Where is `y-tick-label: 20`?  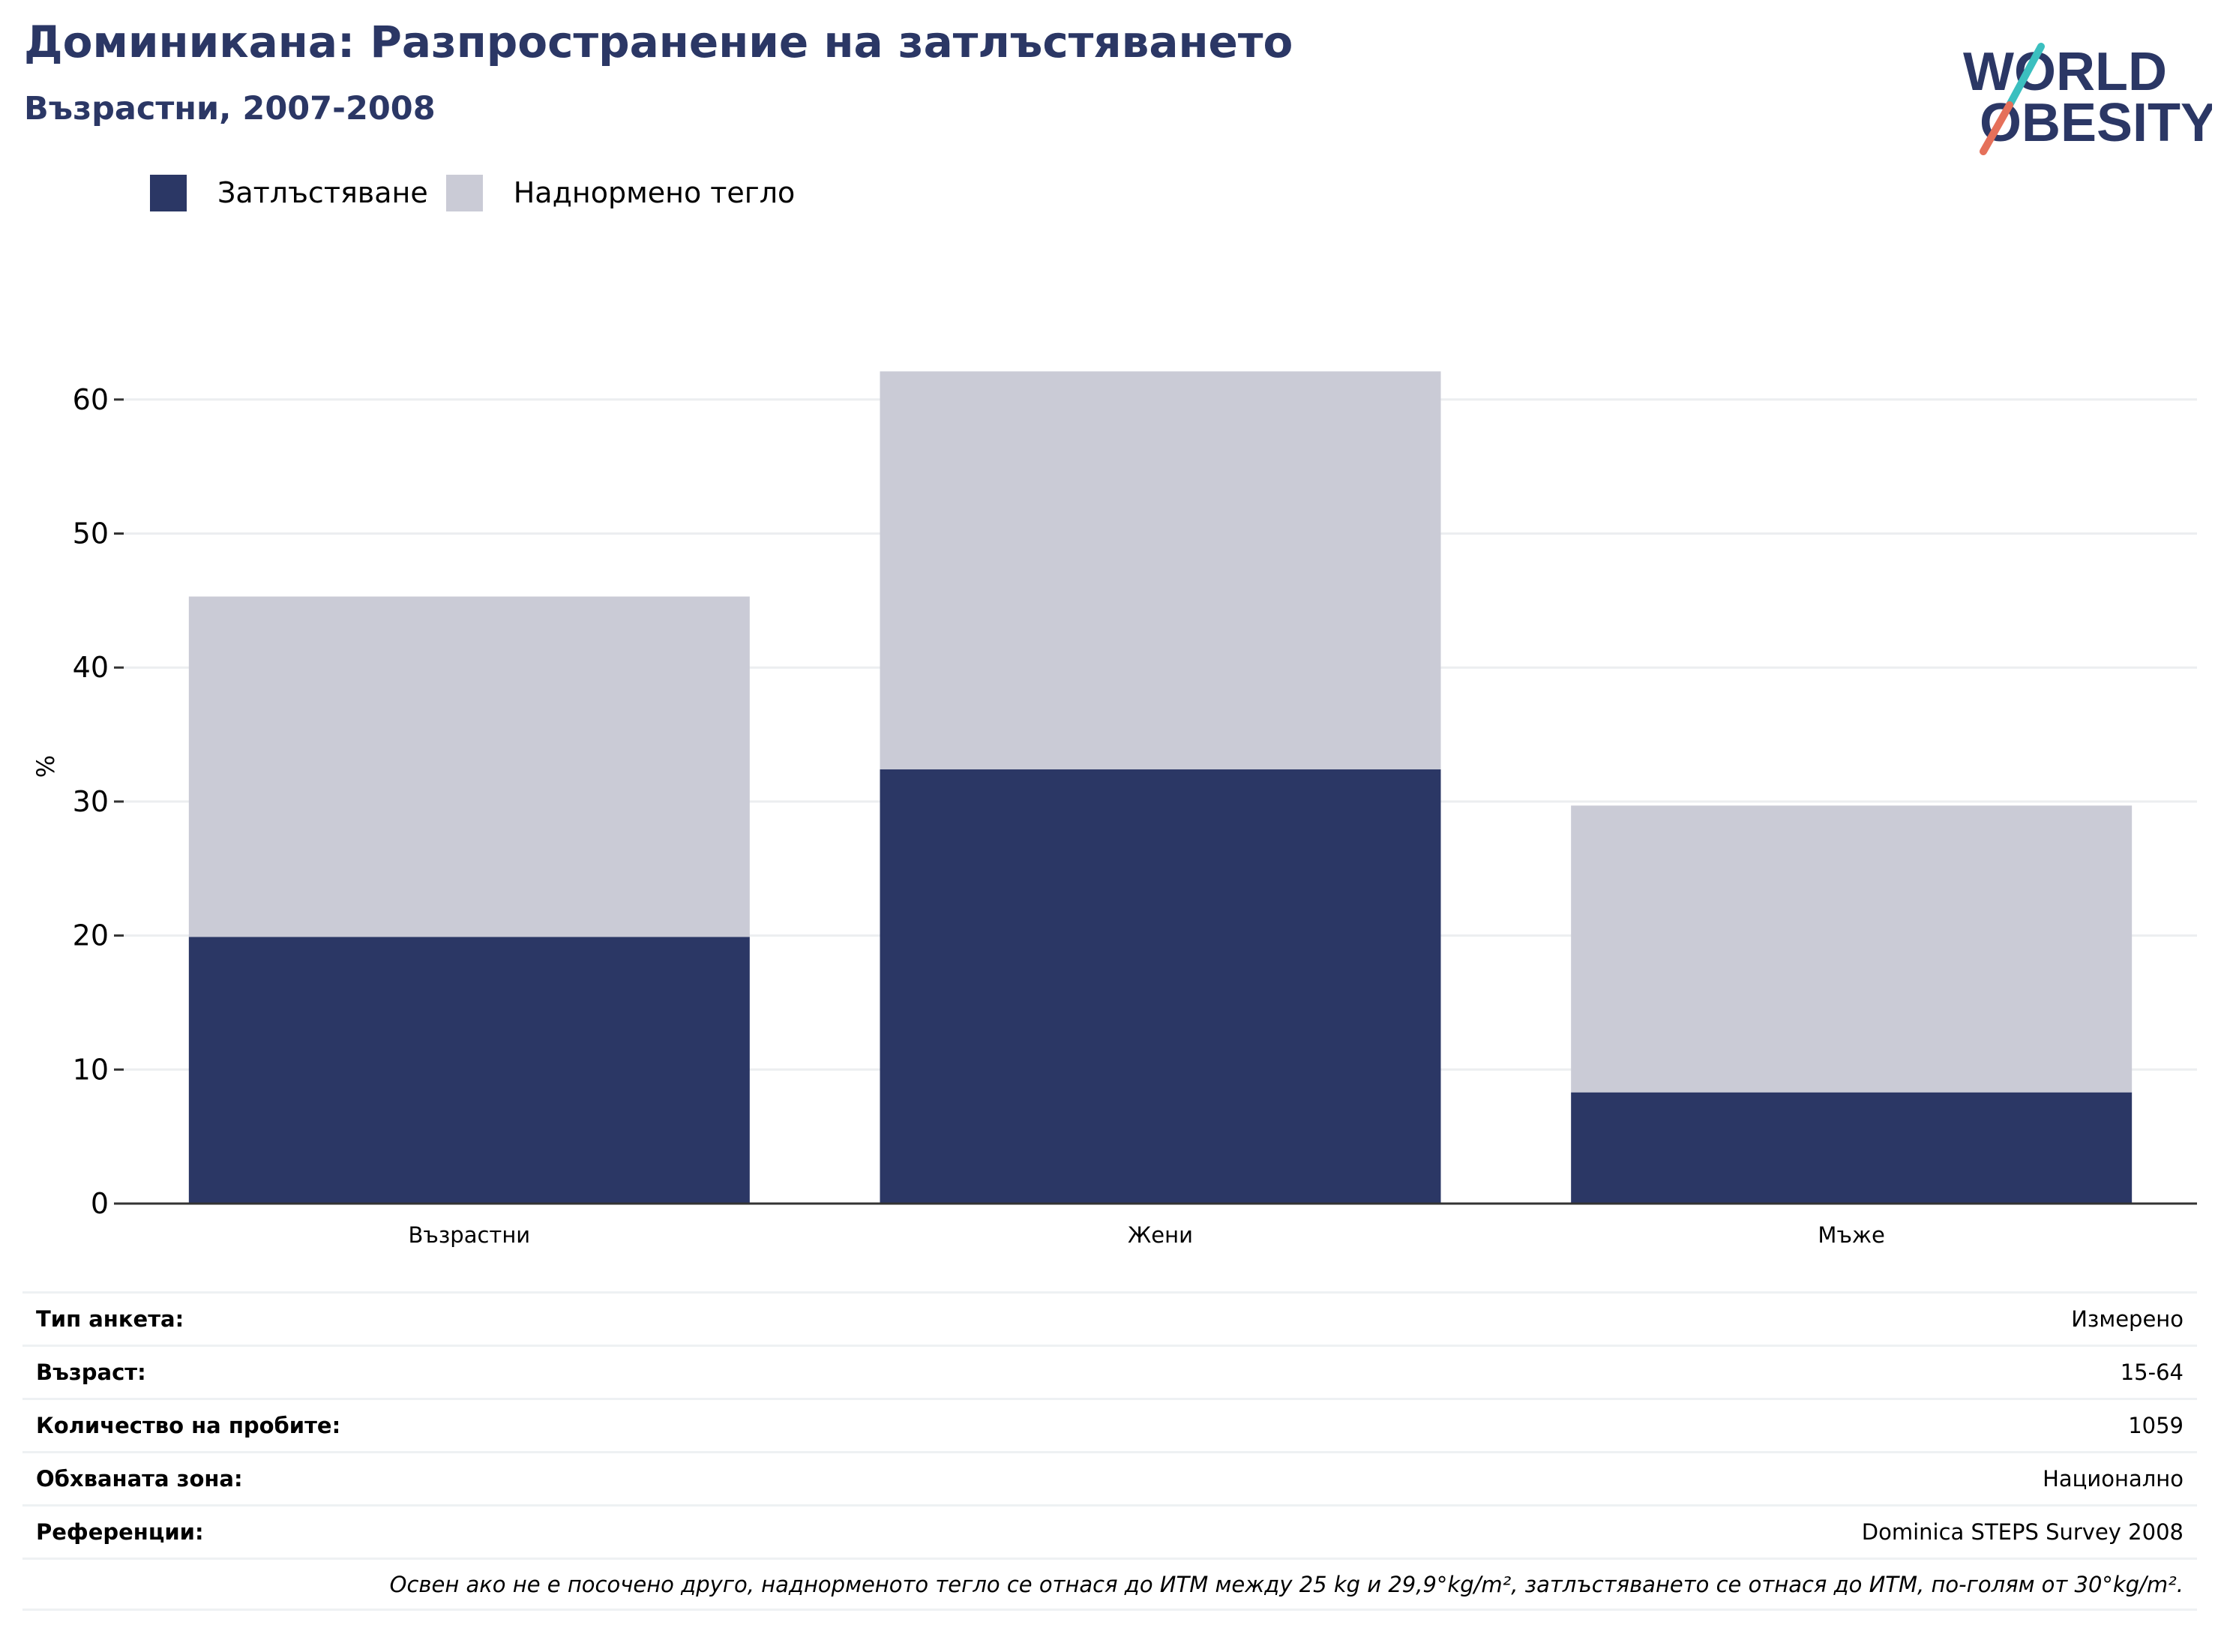 y-tick-label: 20 is located at coordinates (91, 936).